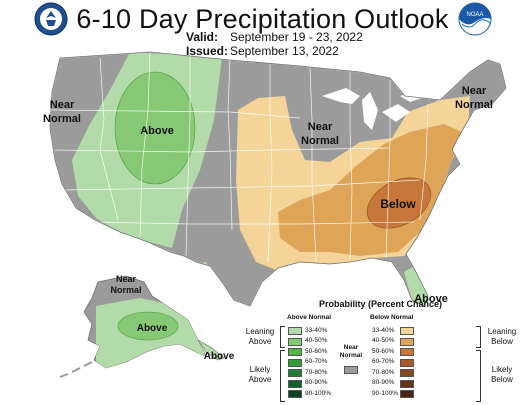 The image size is (525, 405). Describe the element at coordinates (478, 376) in the screenshot. I see `legend-bracket-likely-below` at that location.